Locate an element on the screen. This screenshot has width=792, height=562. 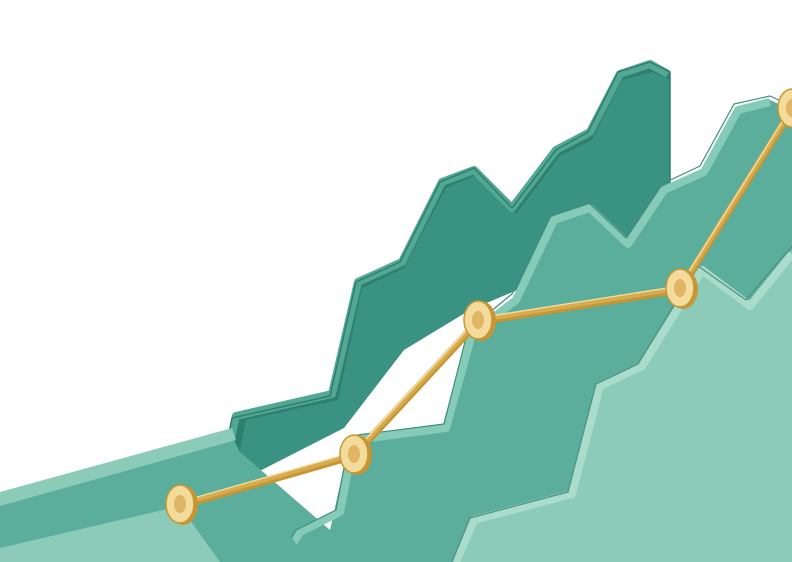
trend-marker-face is located at coordinates (784, 108).